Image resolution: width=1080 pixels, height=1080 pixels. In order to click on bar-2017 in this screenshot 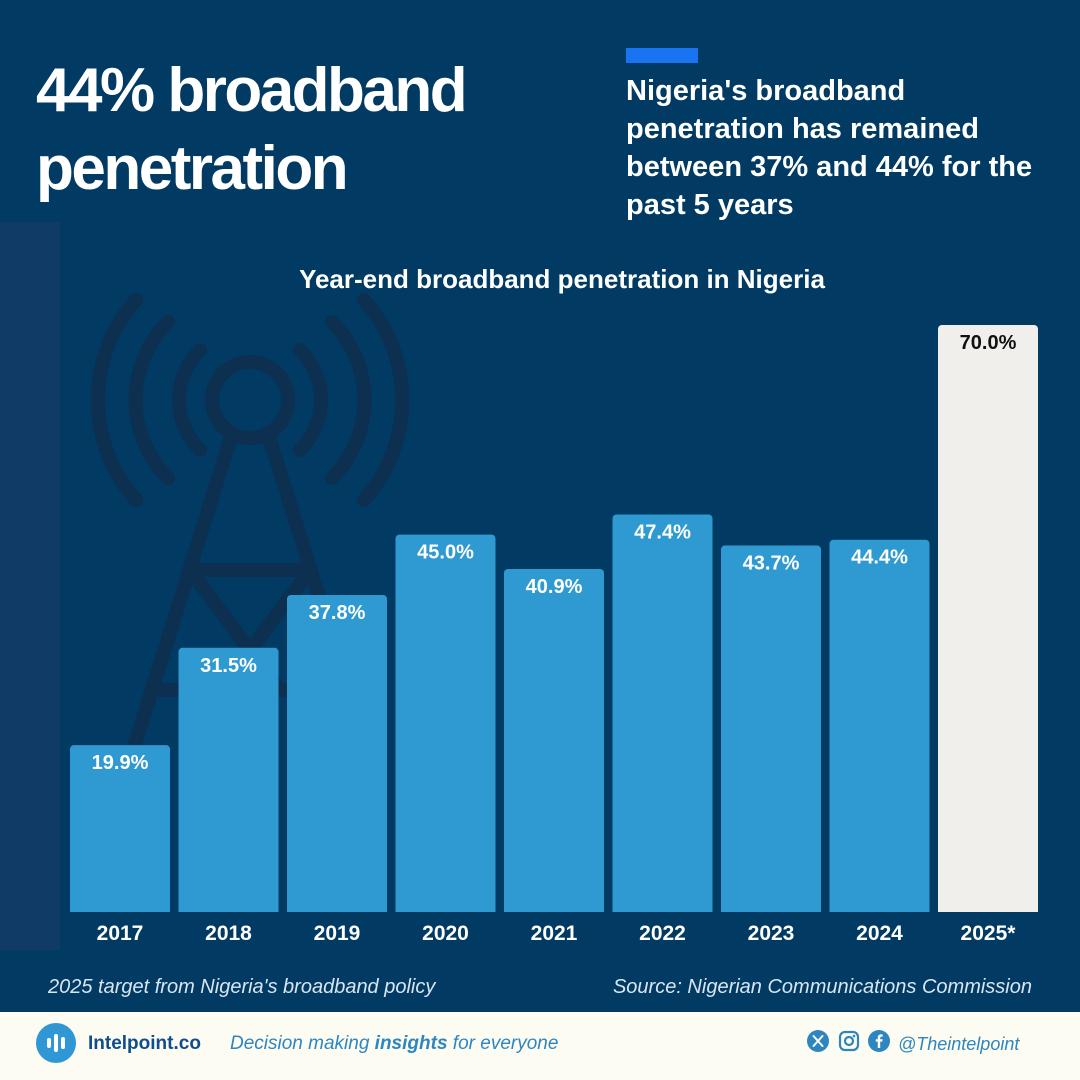, I will do `click(120, 830)`.